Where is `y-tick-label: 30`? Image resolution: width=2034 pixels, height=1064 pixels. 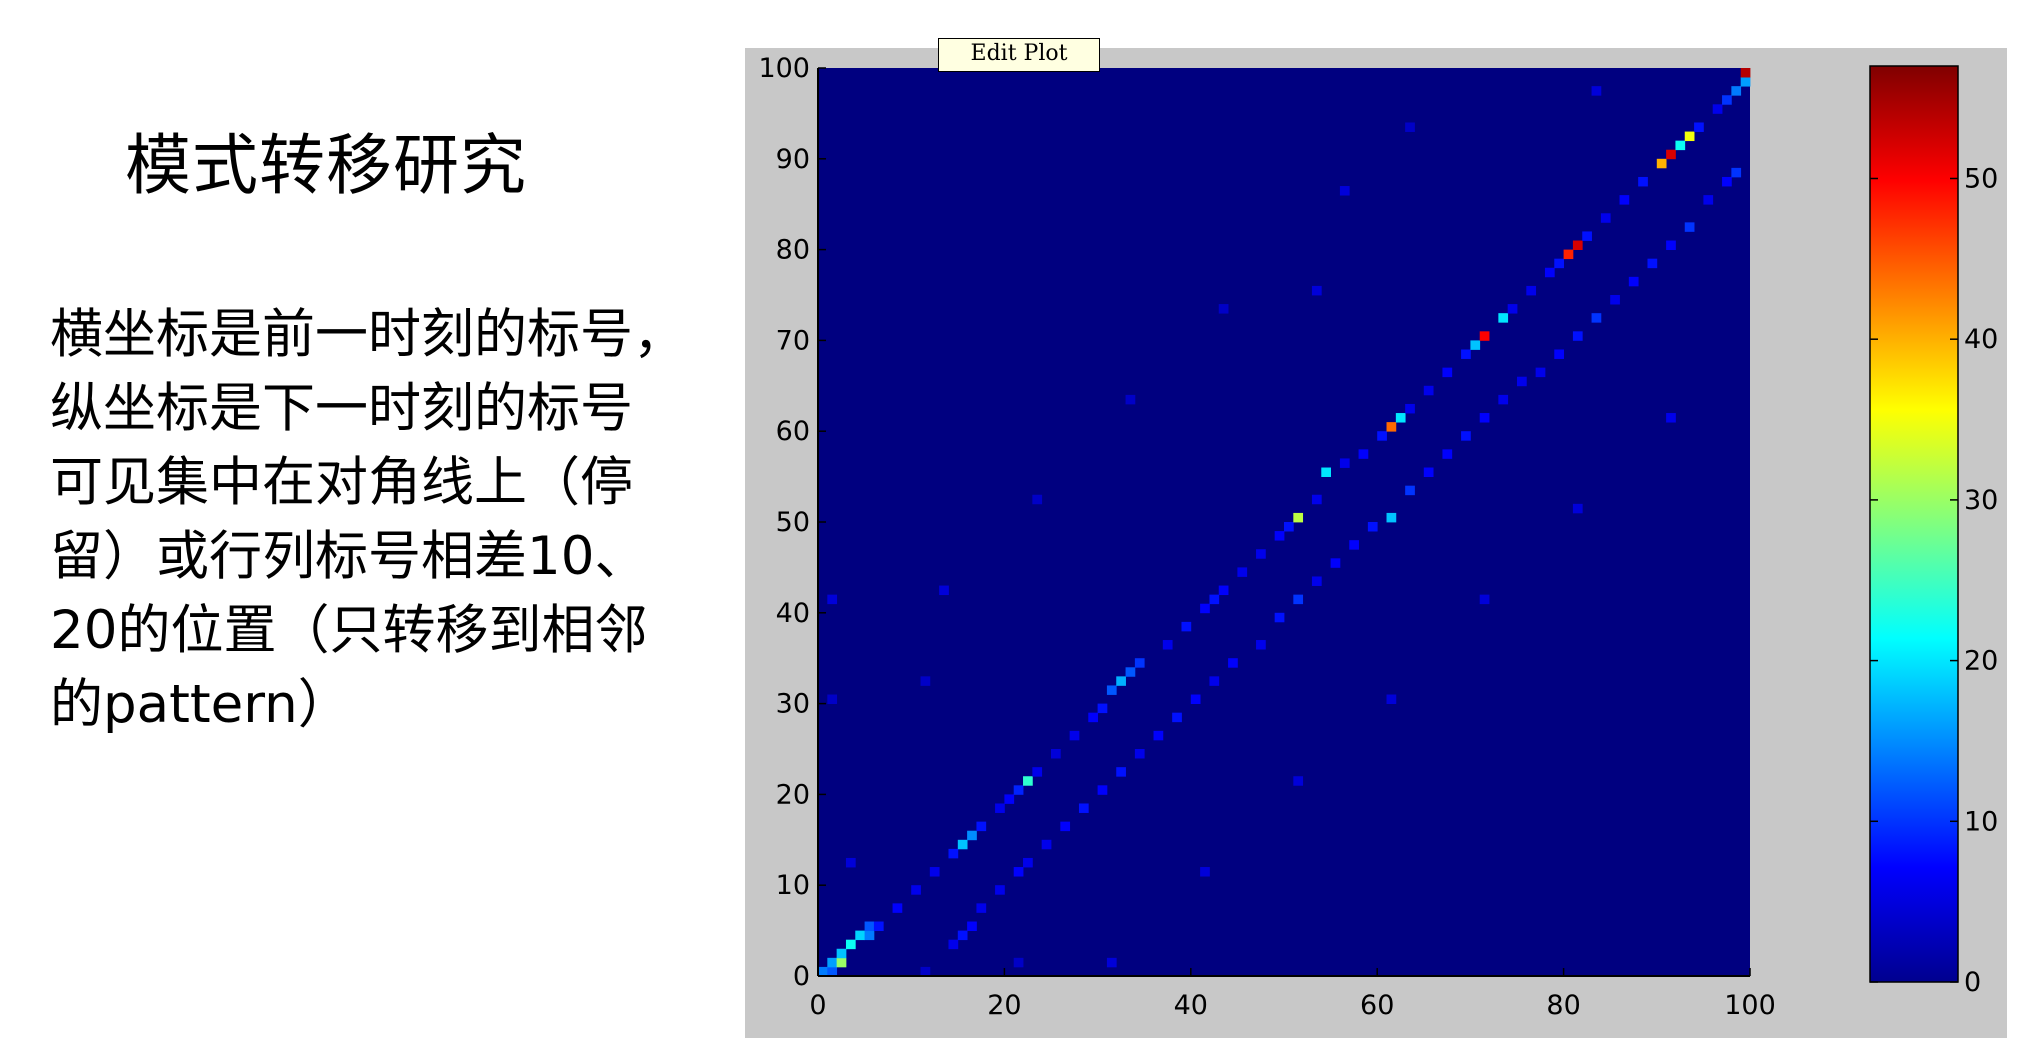 y-tick-label: 30 is located at coordinates (793, 704).